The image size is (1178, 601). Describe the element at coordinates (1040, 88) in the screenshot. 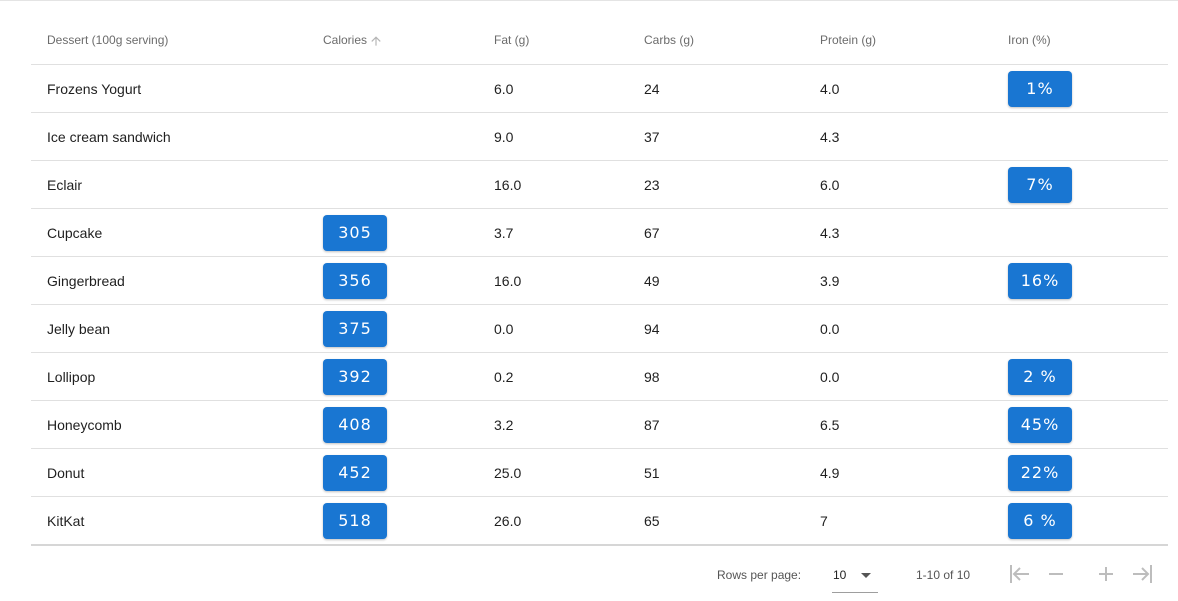

I see `iron-badge: 1%` at that location.